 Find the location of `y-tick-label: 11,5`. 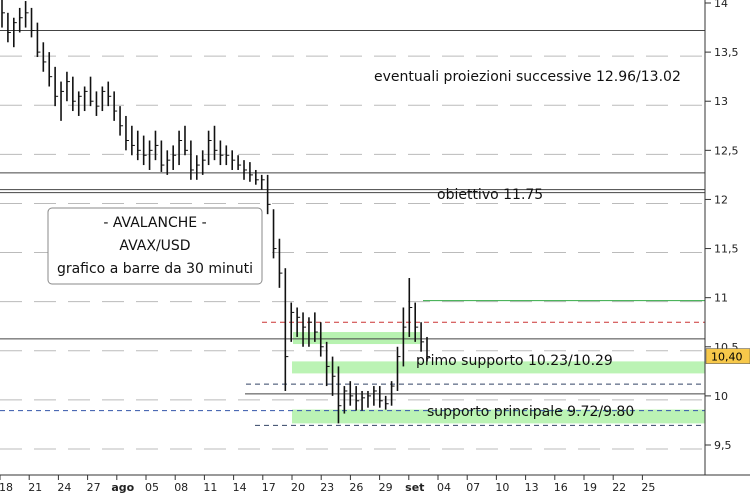

y-tick-label: 11,5 is located at coordinates (726, 249).